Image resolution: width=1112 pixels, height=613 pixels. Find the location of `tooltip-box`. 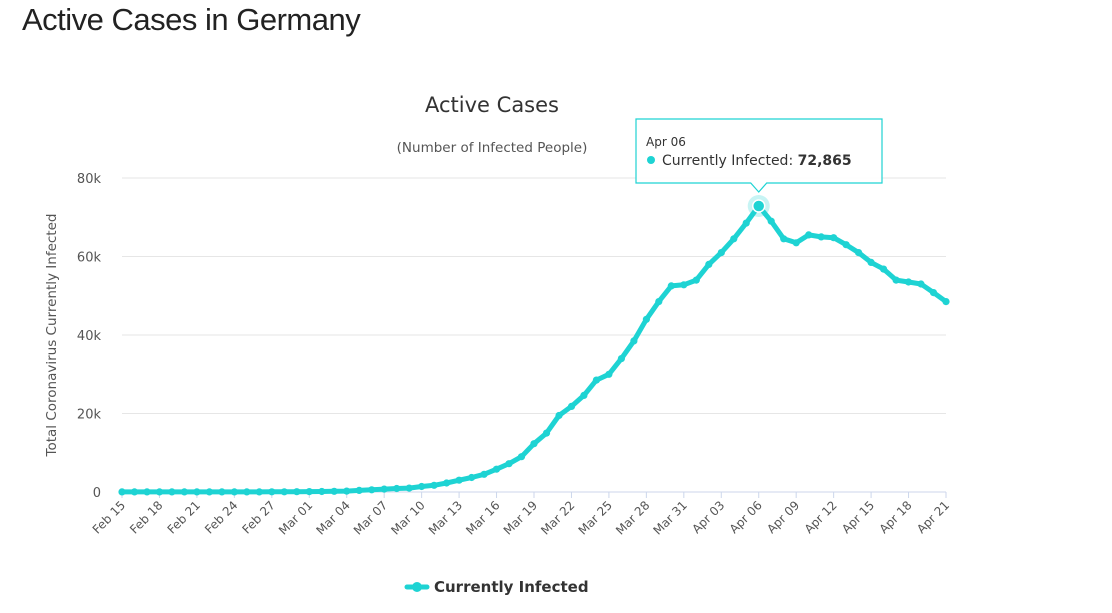

tooltip-box is located at coordinates (759, 155).